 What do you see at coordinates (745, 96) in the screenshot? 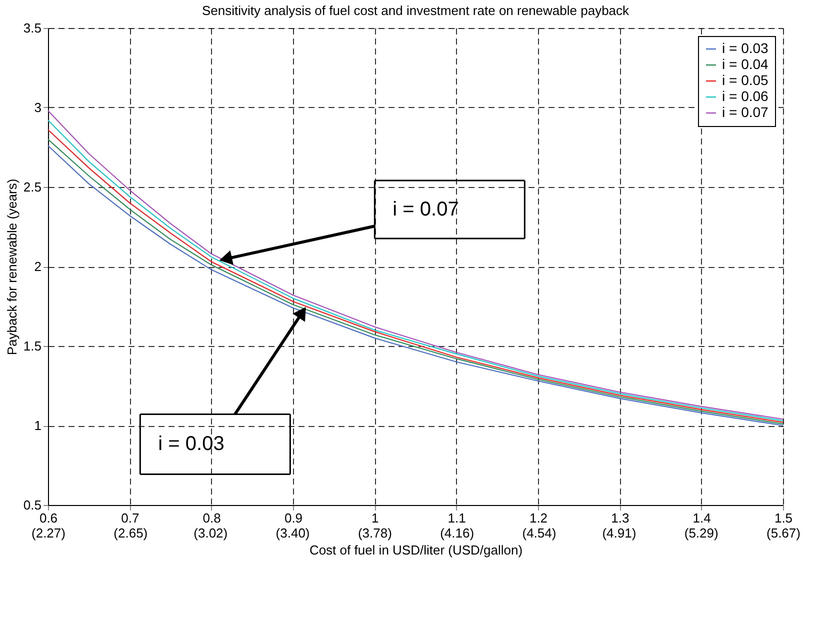
I see `legend-label: i = 0.06` at bounding box center [745, 96].